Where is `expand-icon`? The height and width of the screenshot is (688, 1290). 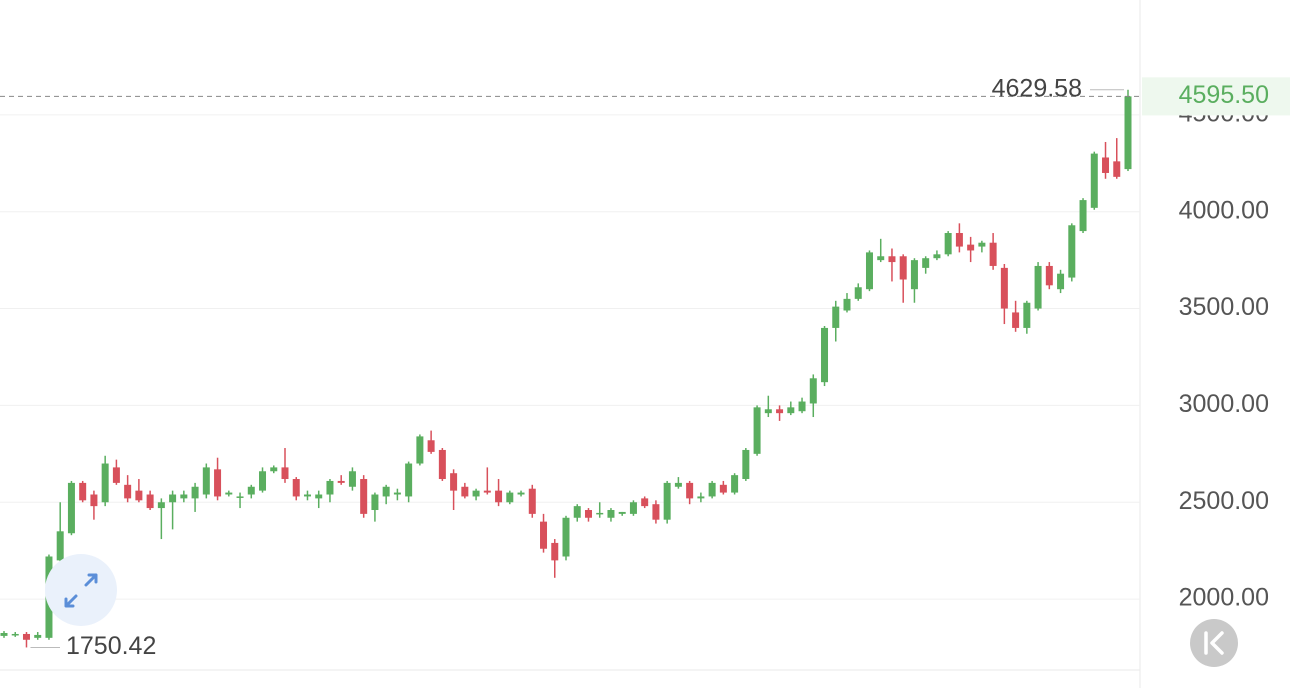 expand-icon is located at coordinates (81, 590).